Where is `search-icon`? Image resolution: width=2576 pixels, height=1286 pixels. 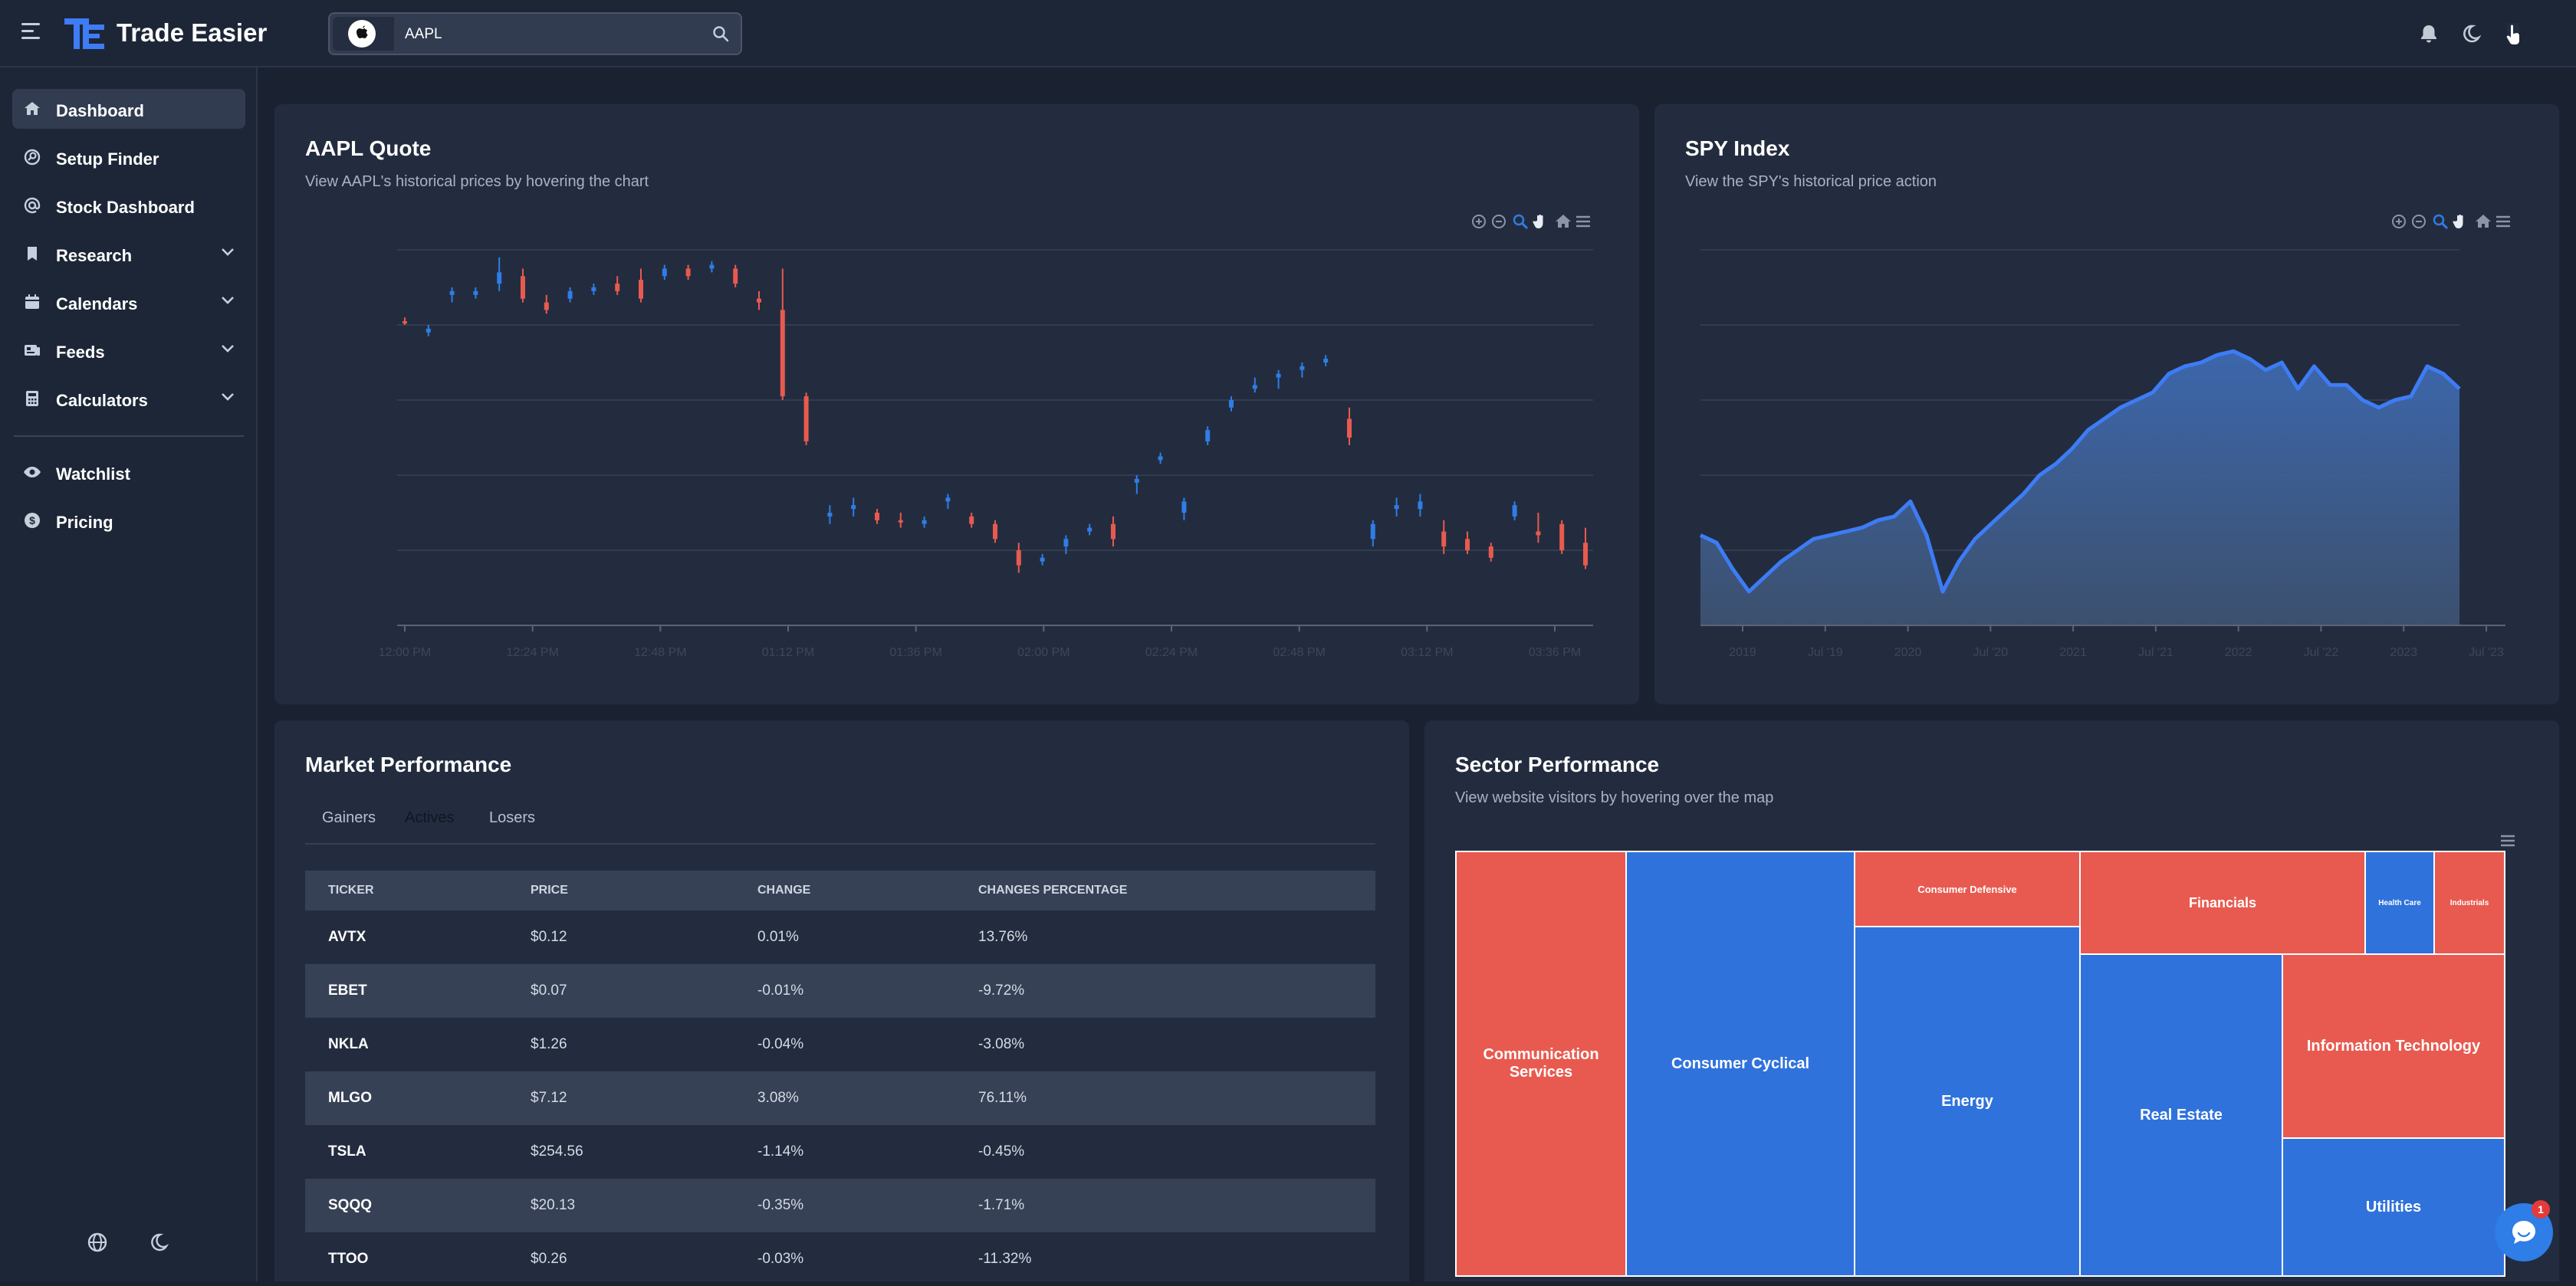
search-icon is located at coordinates (721, 34).